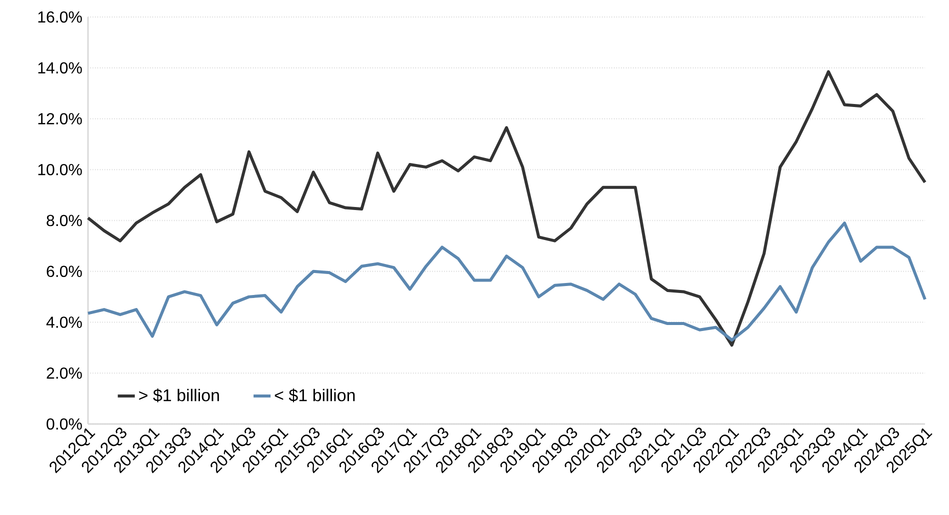  What do you see at coordinates (64, 373) in the screenshot?
I see `y-tick-label: 2.0%` at bounding box center [64, 373].